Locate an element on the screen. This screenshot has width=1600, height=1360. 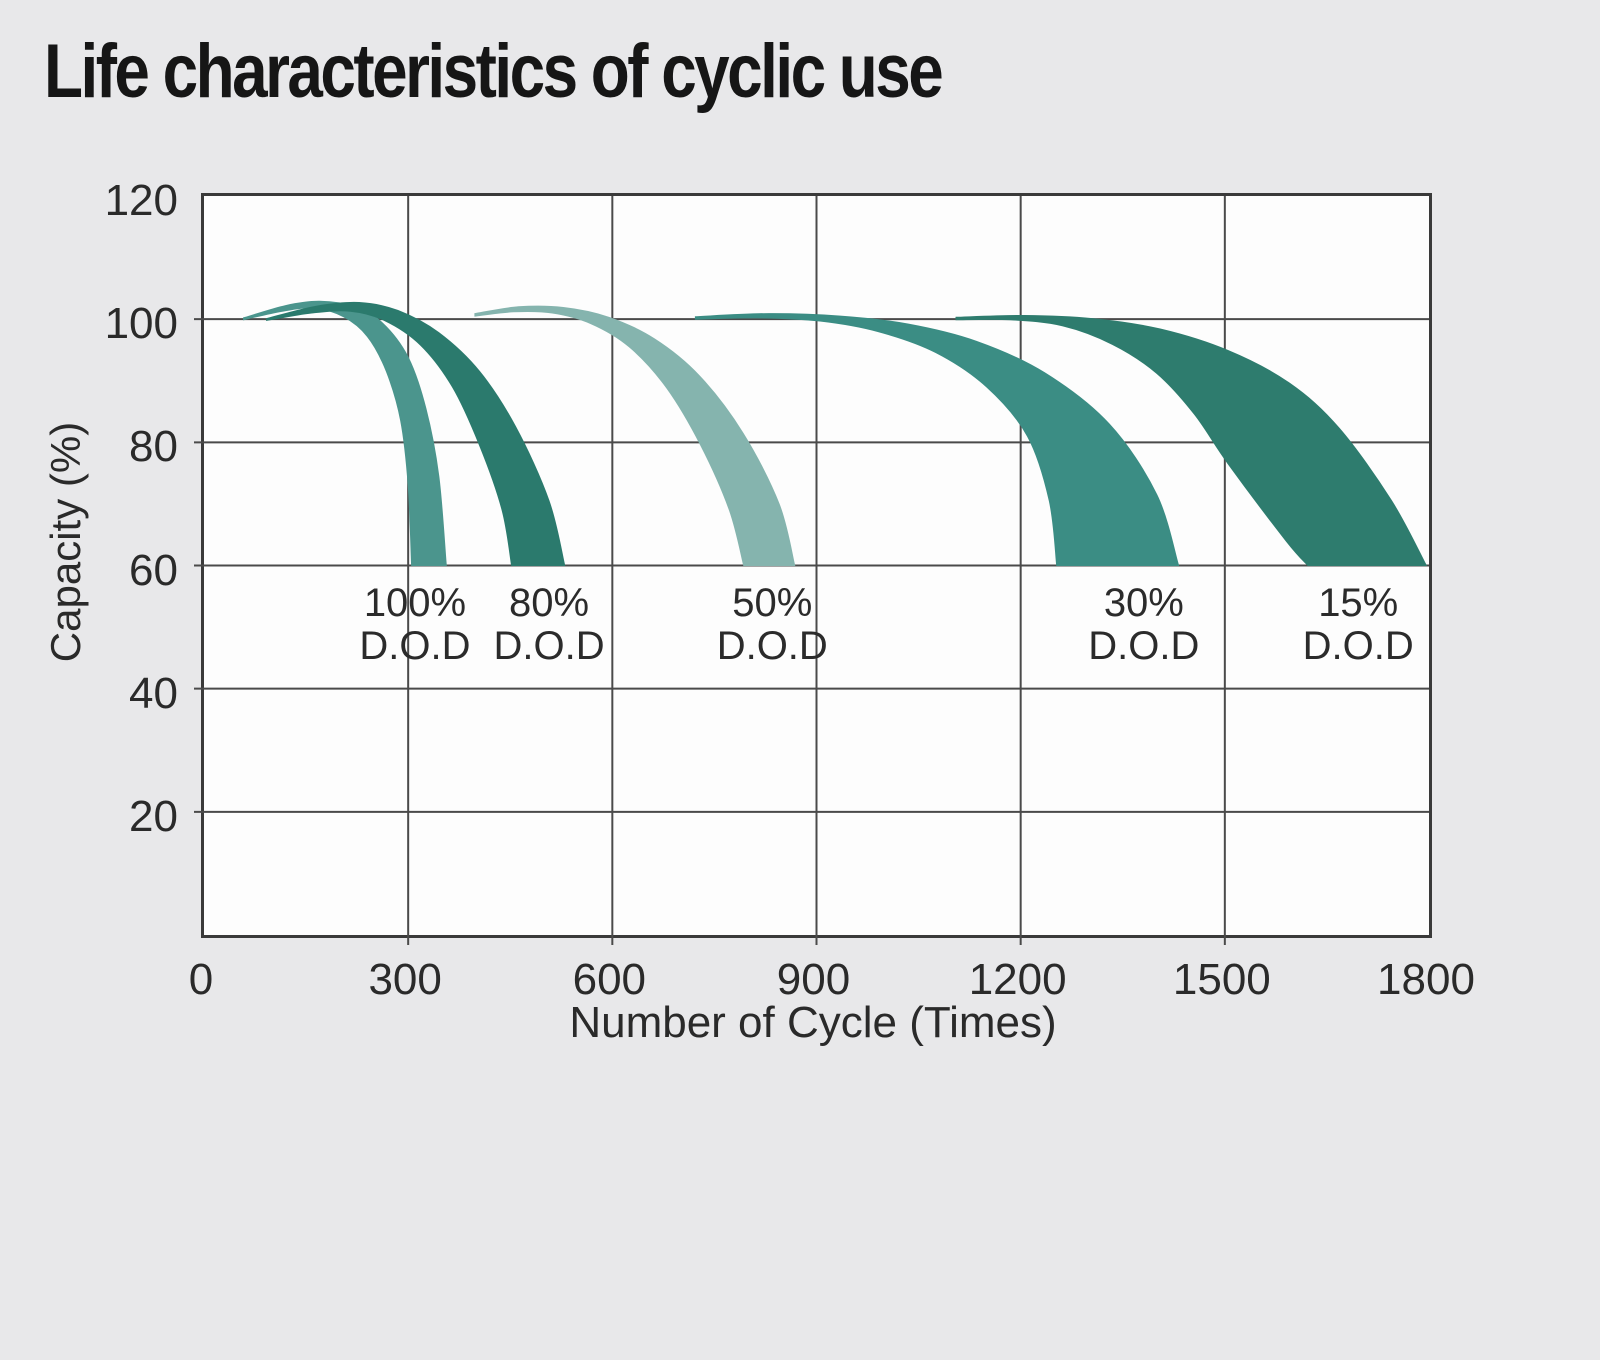
y-tick-label-100: 100 is located at coordinates (141, 324).